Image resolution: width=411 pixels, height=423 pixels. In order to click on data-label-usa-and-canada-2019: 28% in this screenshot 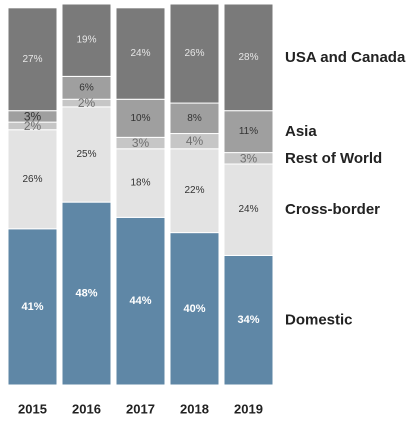, I will do `click(248, 57)`.